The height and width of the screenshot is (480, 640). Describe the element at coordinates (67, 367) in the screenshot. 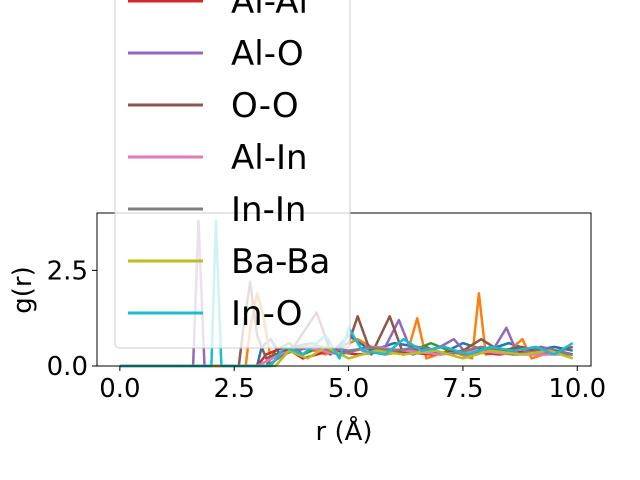

I see `y-tick-label: 0.0` at that location.